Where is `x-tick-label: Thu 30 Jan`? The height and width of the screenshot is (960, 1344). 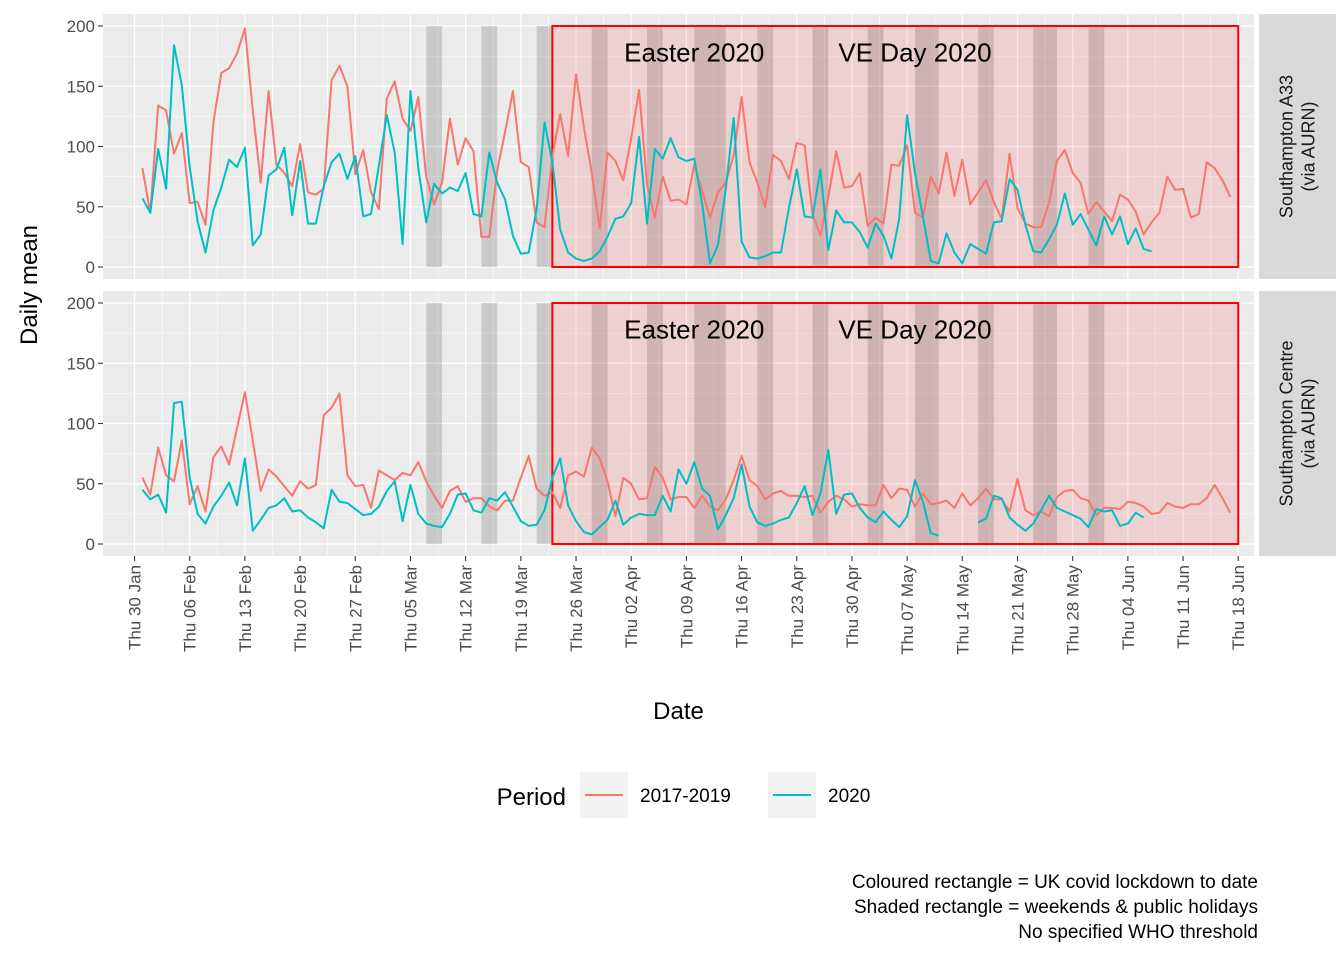
x-tick-label: Thu 30 Jan is located at coordinates (135, 607).